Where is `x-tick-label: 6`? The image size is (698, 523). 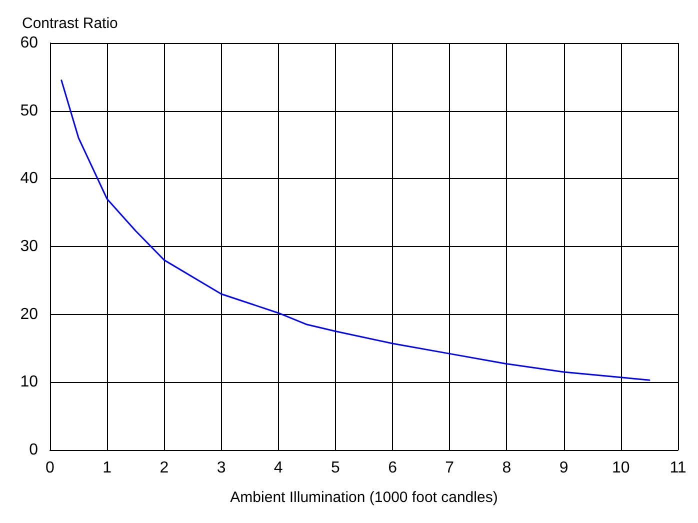
x-tick-label: 6 is located at coordinates (393, 468).